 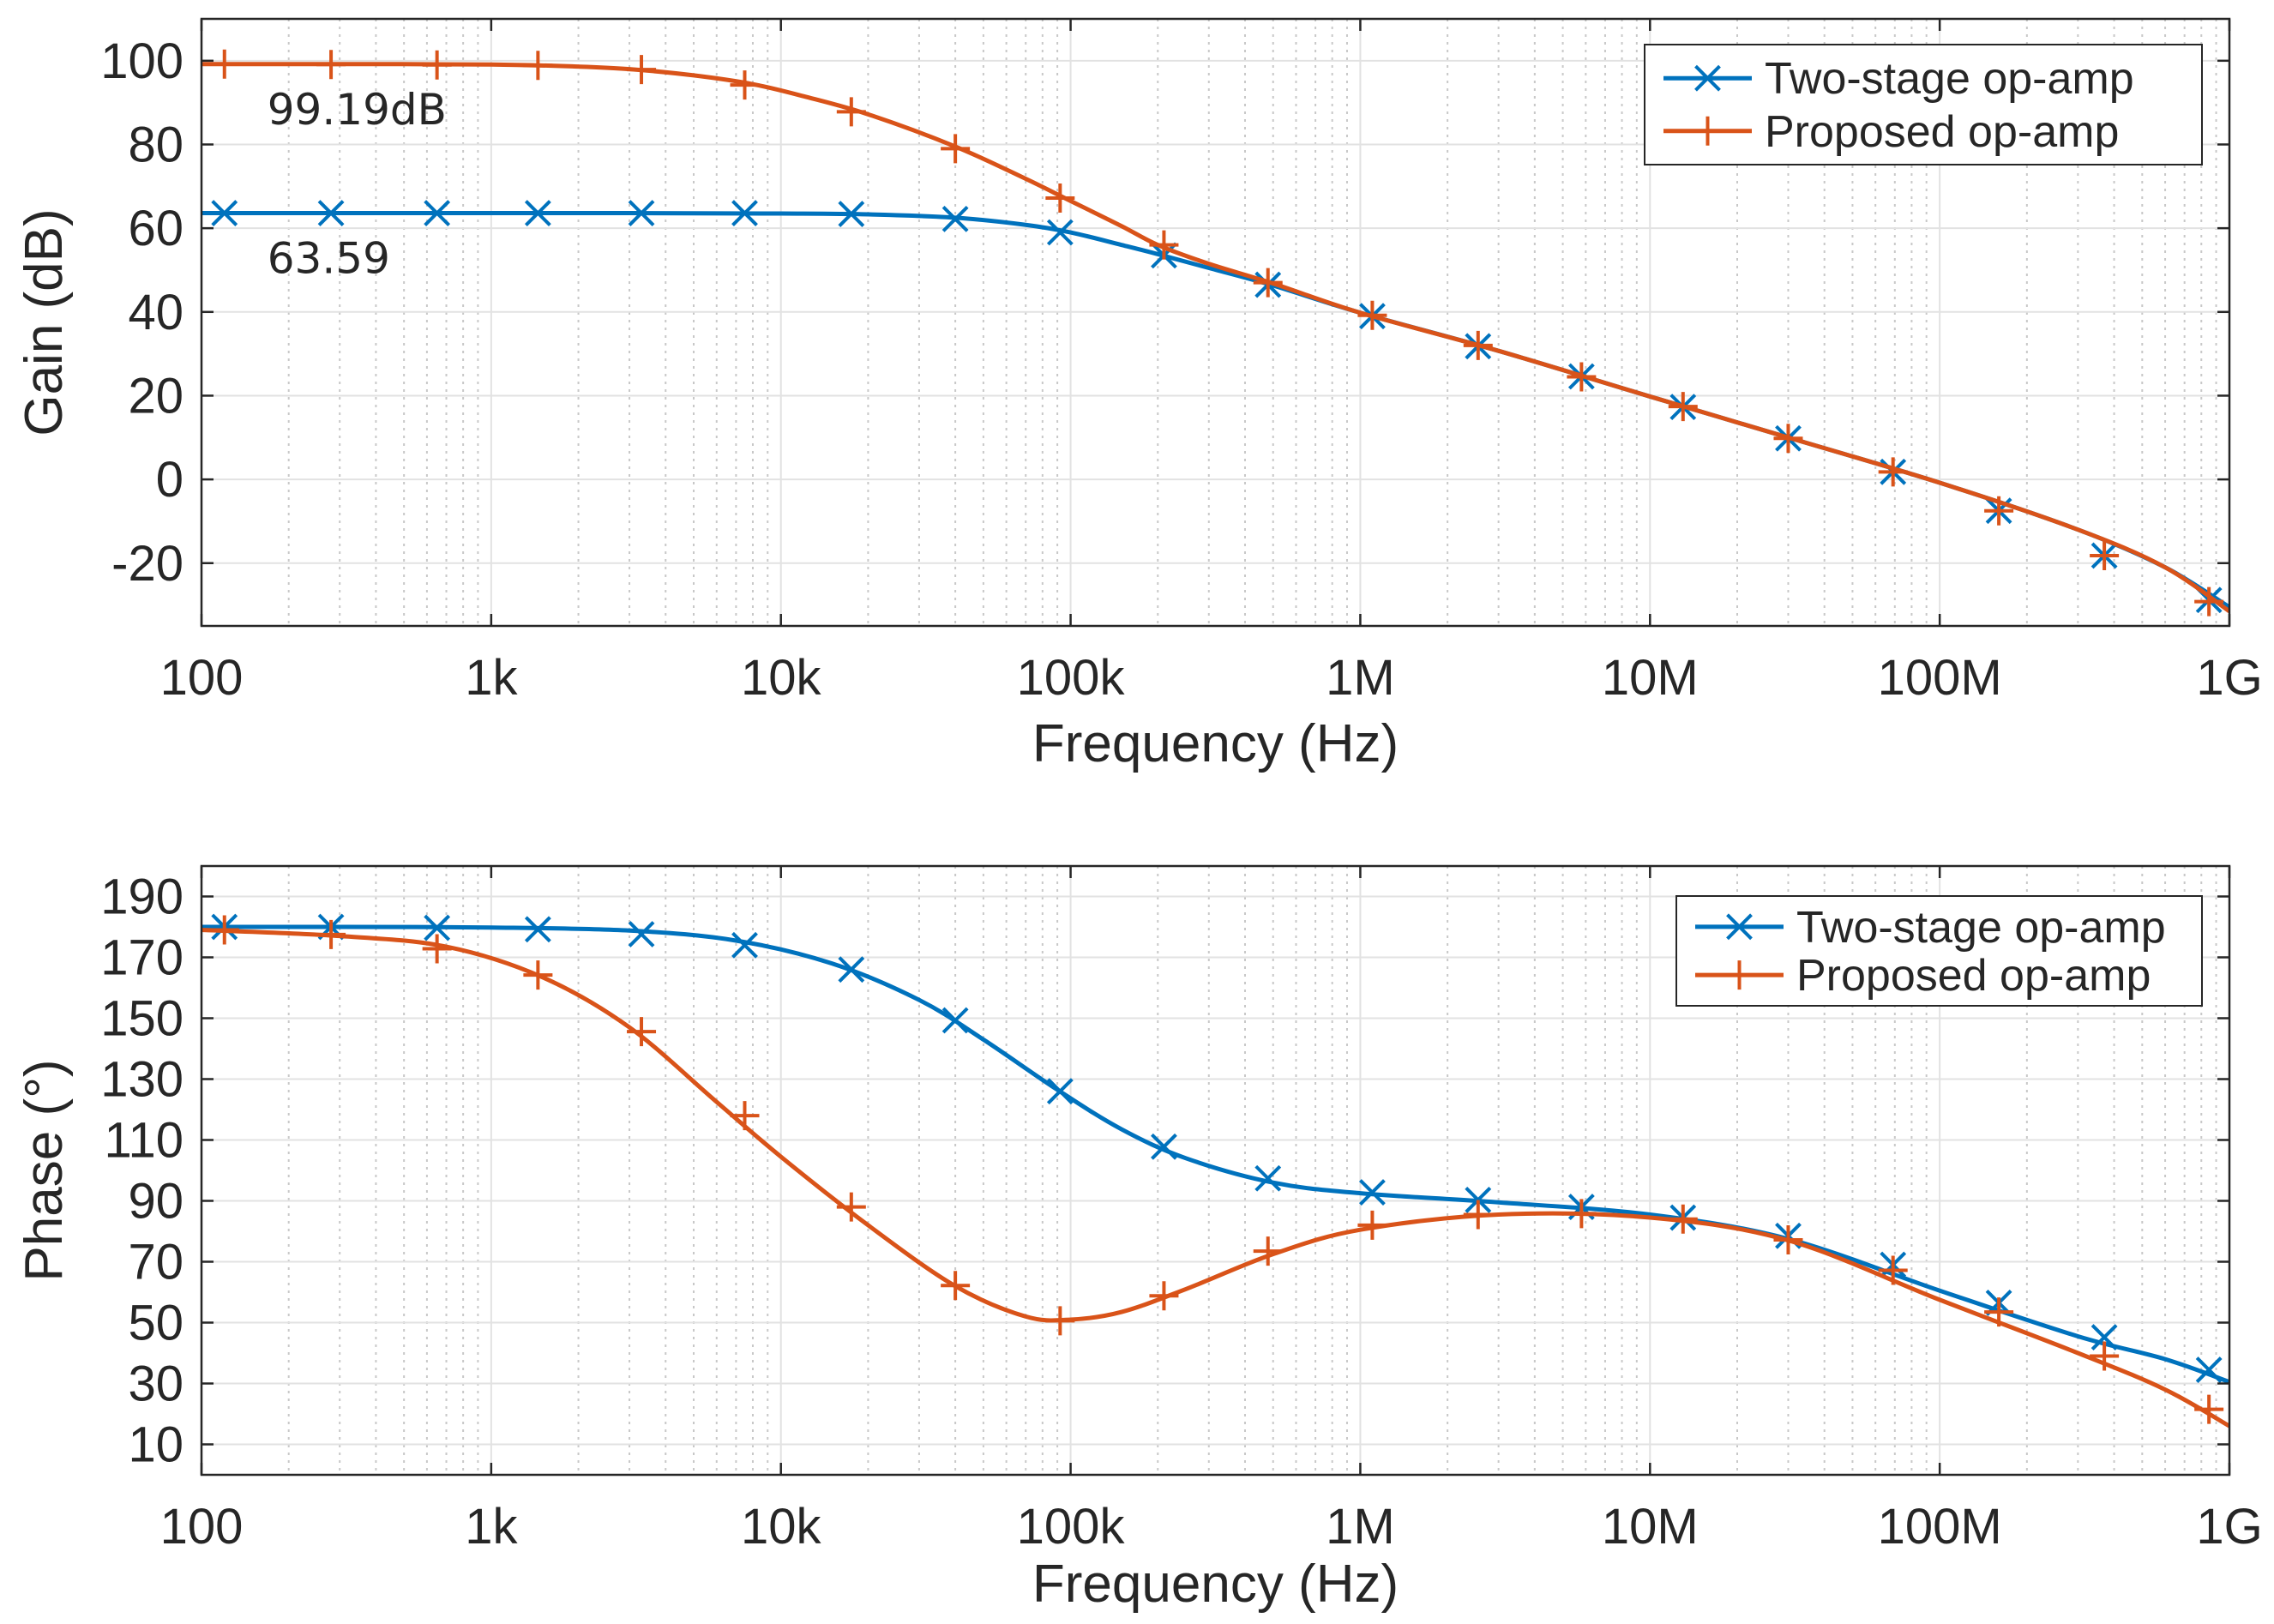 What do you see at coordinates (141, 897) in the screenshot?
I see `y-tick-label: 190` at bounding box center [141, 897].